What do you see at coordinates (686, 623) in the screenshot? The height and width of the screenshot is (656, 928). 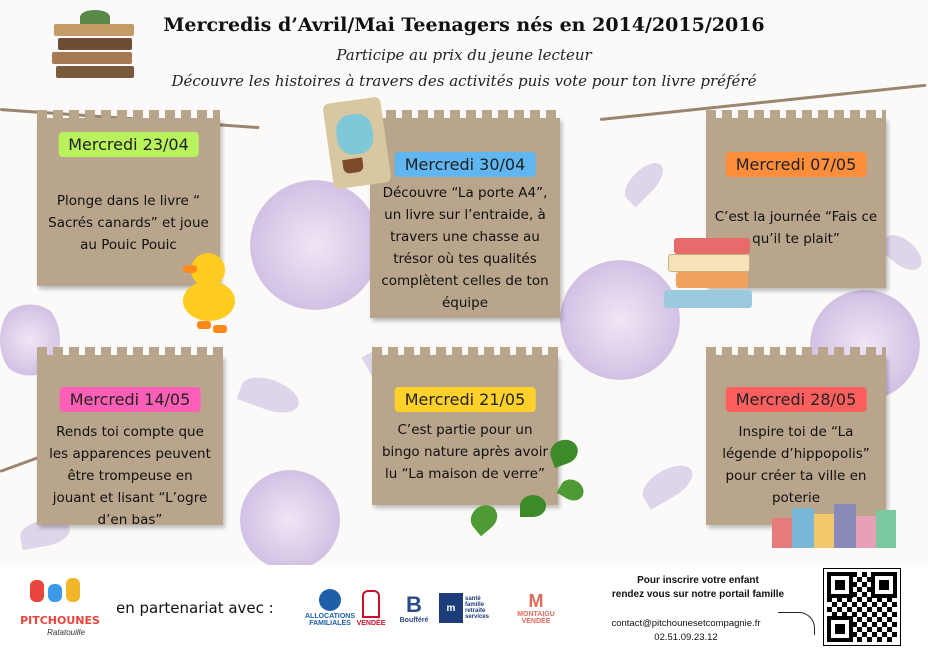 I see `contact-email: contact@pitchounesetcompagnie.fr` at bounding box center [686, 623].